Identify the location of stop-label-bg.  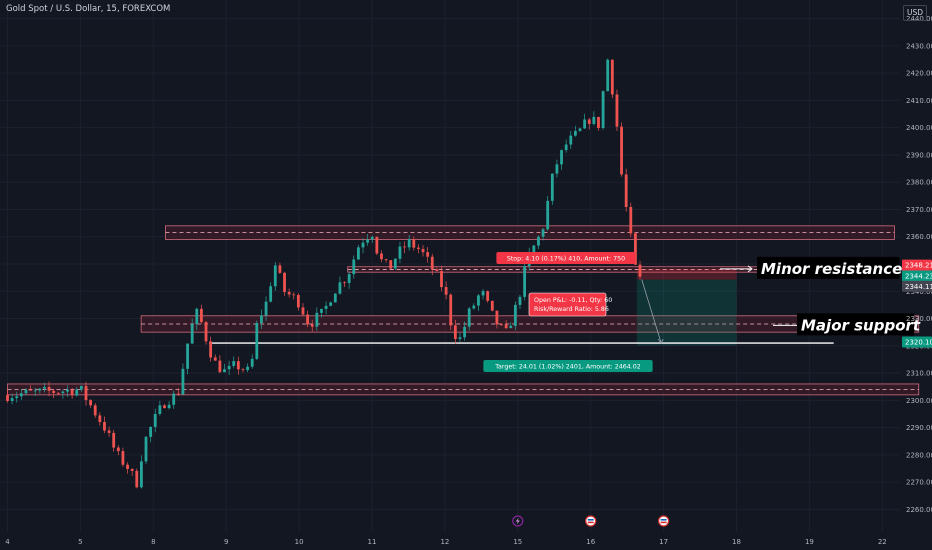
(566, 258).